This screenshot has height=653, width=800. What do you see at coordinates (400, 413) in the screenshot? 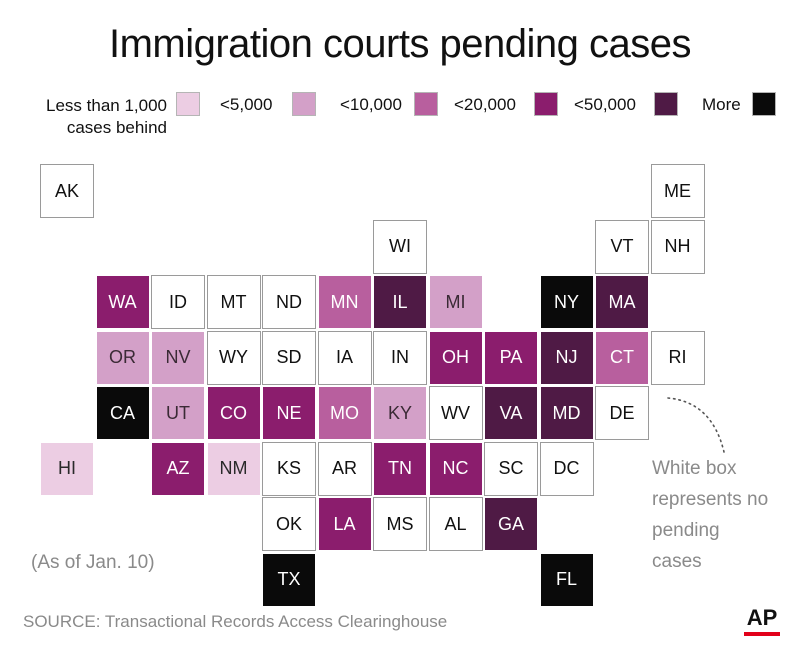
I see `state-tile-ky: KY` at bounding box center [400, 413].